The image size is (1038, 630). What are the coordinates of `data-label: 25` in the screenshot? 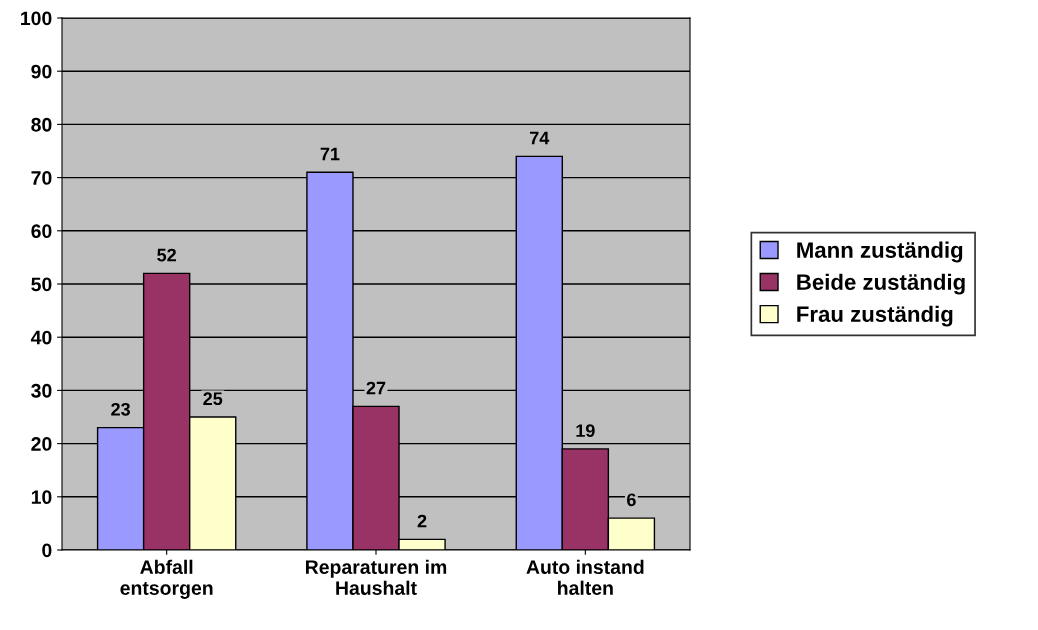 It's located at (213, 399).